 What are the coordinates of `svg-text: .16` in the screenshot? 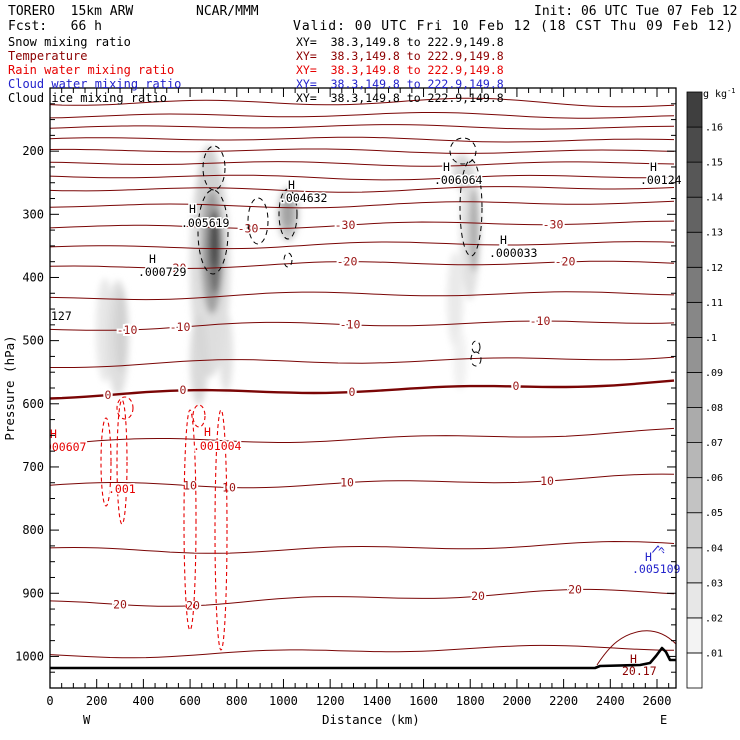 It's located at (714, 128).